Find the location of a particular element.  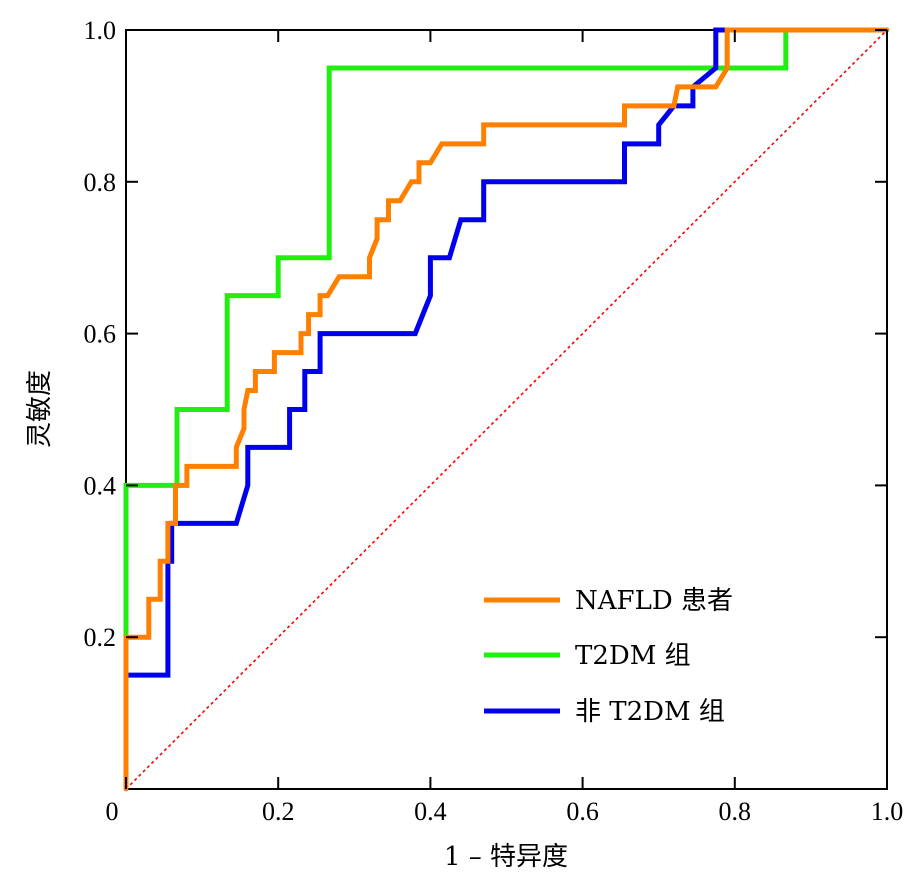

y-tick-label: 0.2 is located at coordinates (100, 637).